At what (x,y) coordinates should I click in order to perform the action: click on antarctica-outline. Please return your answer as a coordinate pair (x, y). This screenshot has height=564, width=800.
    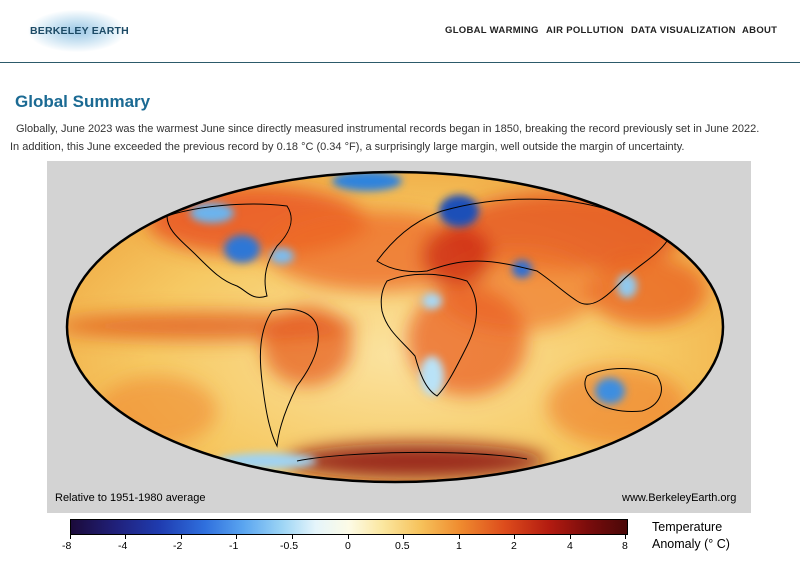
    Looking at the image, I should click on (412, 456).